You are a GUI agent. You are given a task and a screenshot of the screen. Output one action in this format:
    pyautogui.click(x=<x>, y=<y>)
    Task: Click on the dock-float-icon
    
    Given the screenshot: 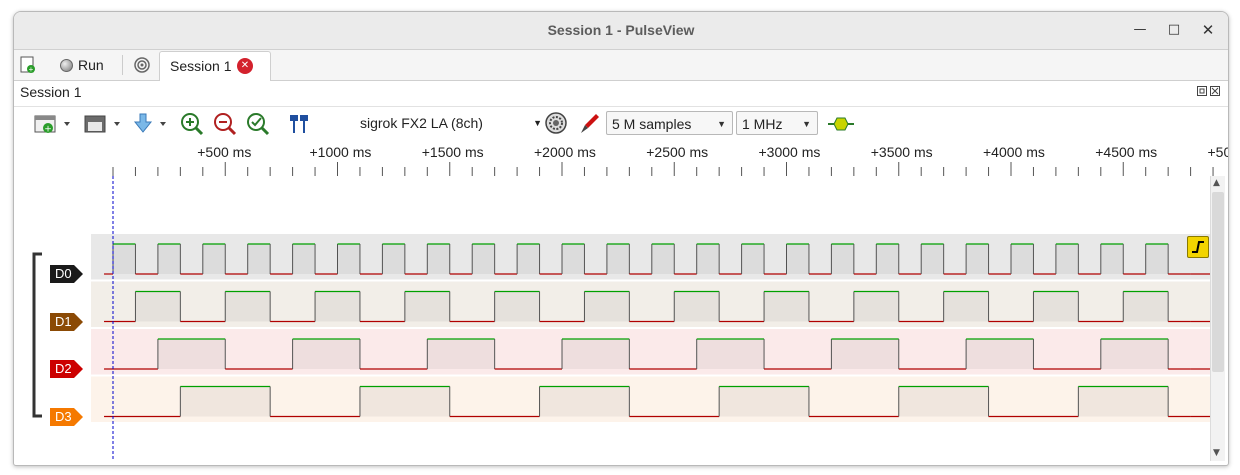 What is the action you would take?
    pyautogui.click(x=1202, y=92)
    